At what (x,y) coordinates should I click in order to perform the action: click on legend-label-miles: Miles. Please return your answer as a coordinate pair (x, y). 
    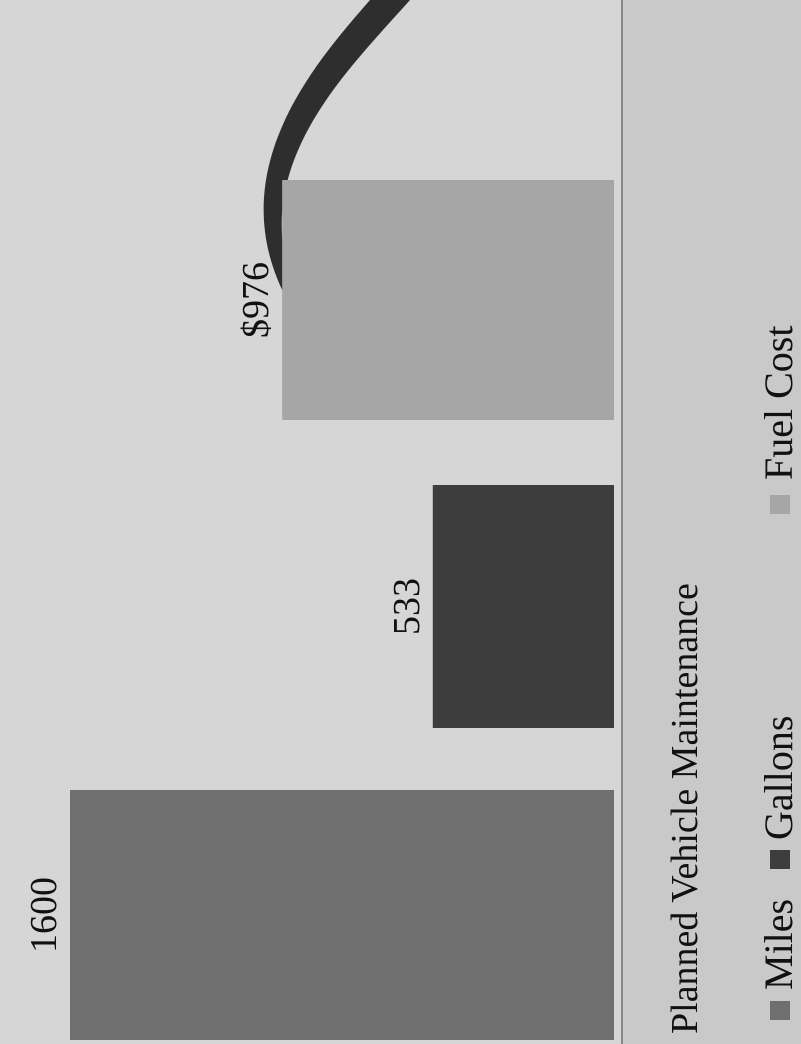
    Looking at the image, I should click on (778, 944).